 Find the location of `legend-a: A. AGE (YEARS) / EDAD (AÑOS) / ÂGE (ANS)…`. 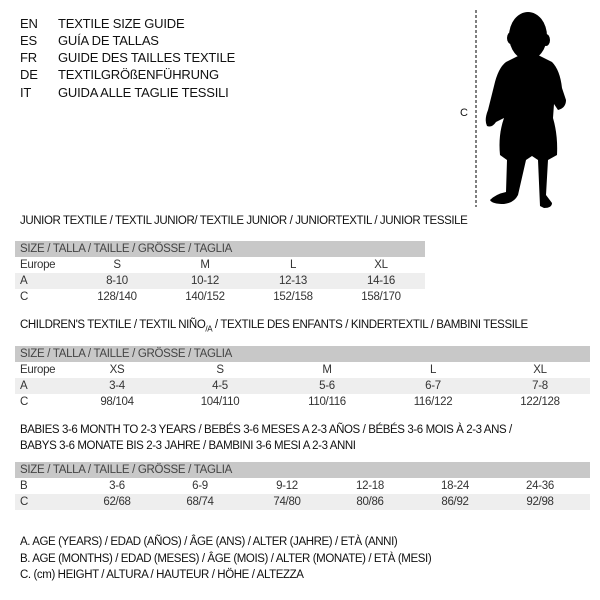

legend-a: A. AGE (YEARS) / EDAD (AÑOS) / ÂGE (ANS)… is located at coordinates (209, 542).